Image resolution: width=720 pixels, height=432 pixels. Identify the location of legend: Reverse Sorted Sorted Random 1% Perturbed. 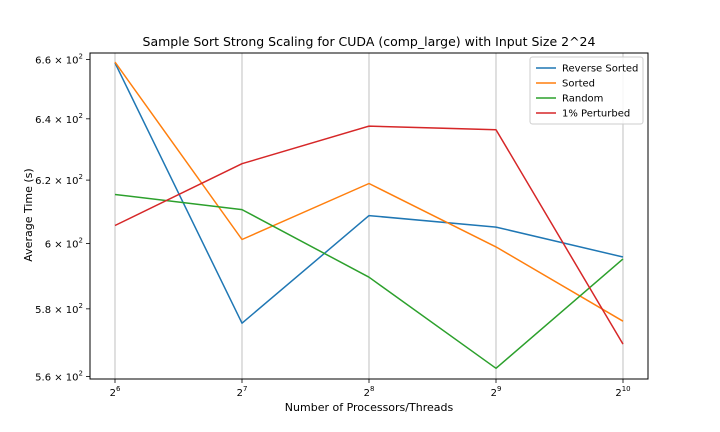
(586, 90).